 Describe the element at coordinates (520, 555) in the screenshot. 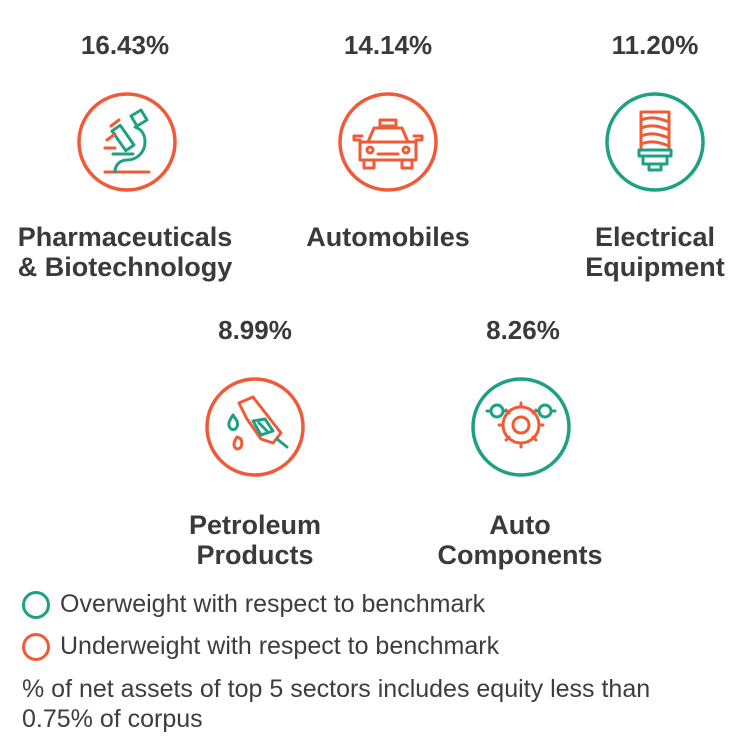

I see `sector-label-line: Components` at that location.